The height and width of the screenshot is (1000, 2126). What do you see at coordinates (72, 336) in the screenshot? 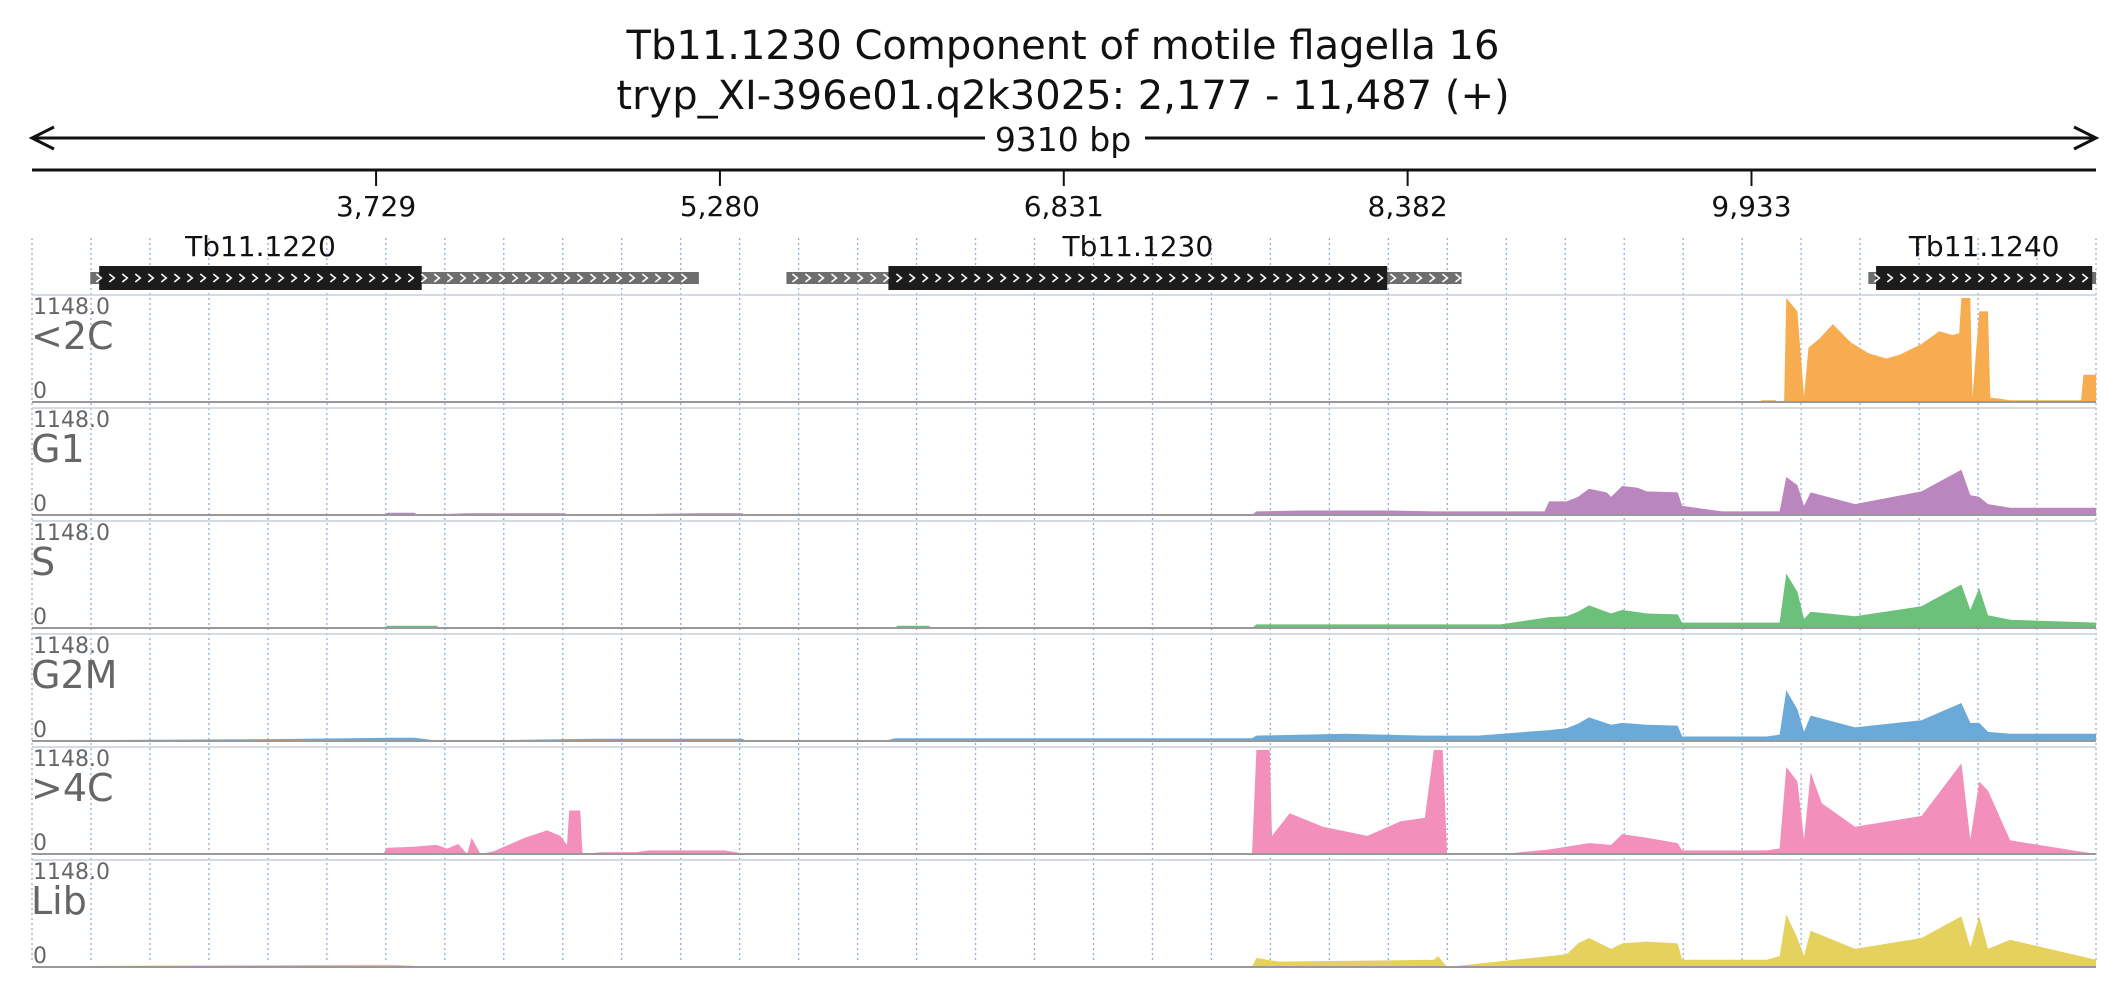
I see `track-name-label: <2C` at bounding box center [72, 336].